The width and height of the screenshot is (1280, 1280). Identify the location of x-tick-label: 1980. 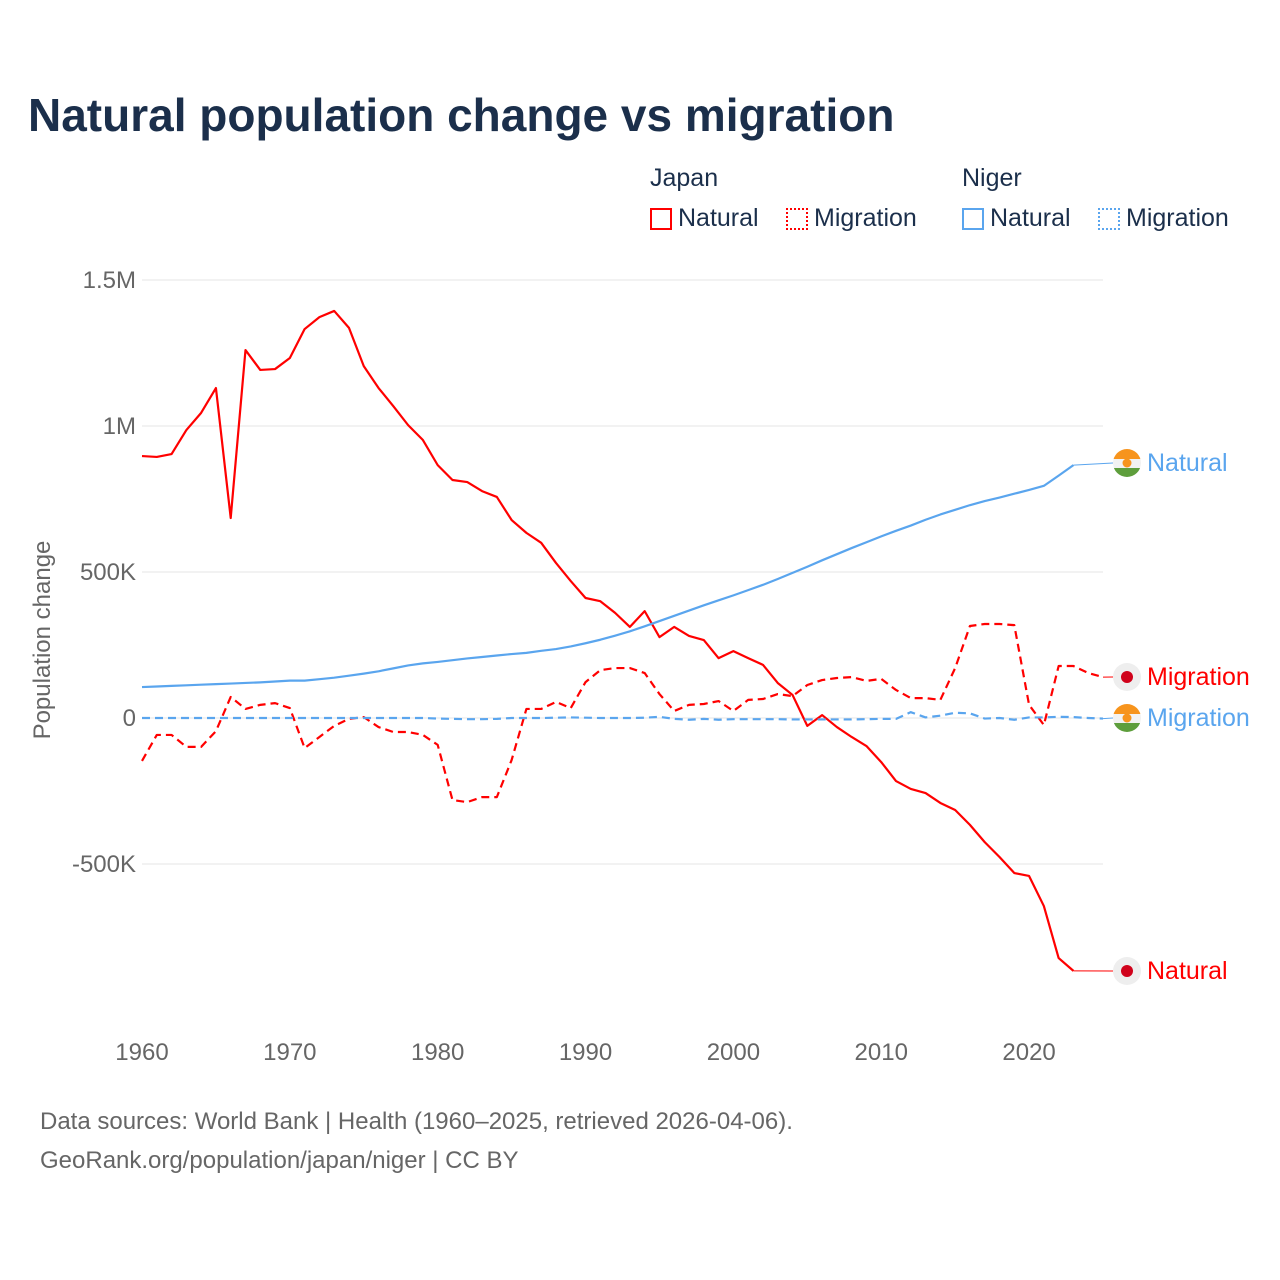
(437, 1052).